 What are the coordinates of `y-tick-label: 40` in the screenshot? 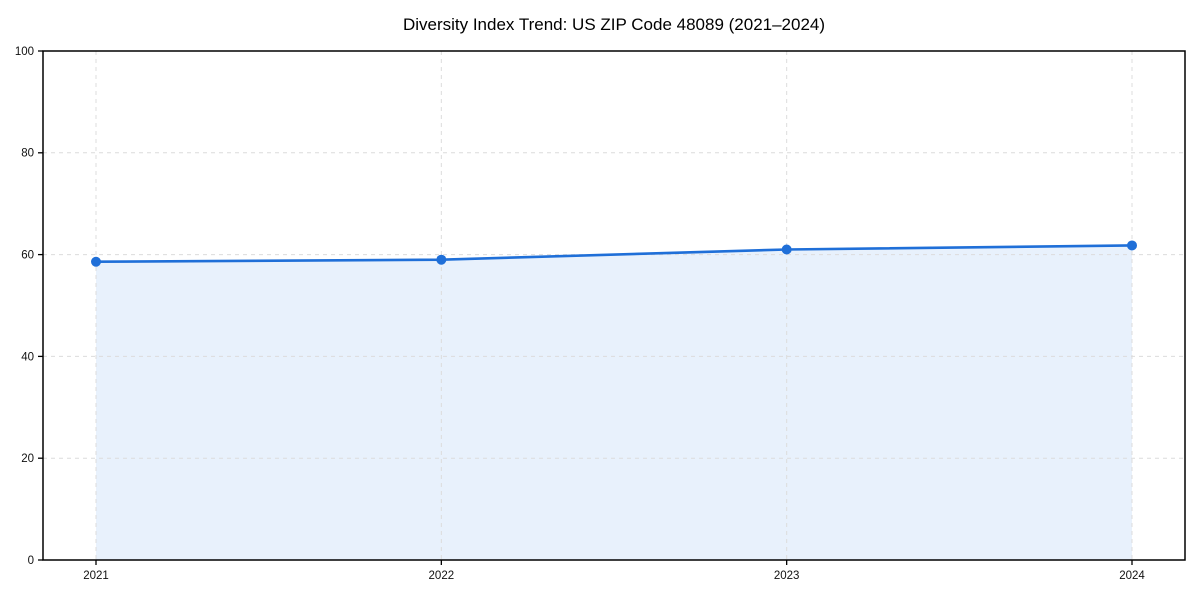 It's located at (27, 357).